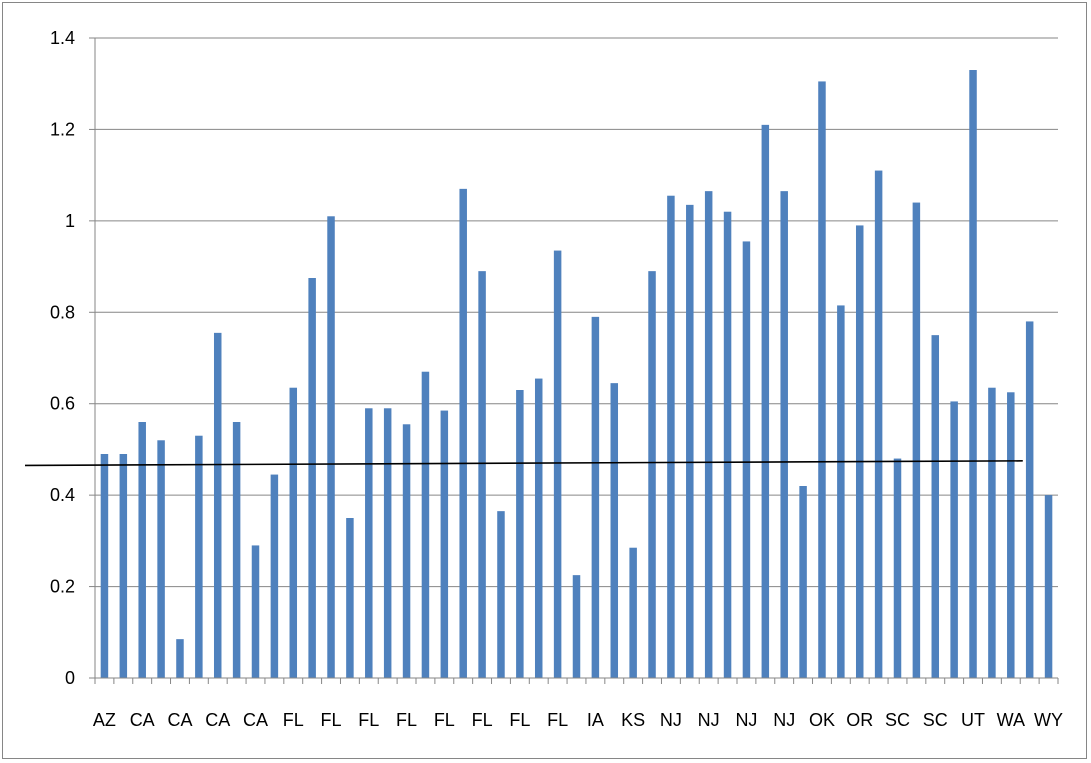  What do you see at coordinates (62, 38) in the screenshot?
I see `y-tick-label: 1.4` at bounding box center [62, 38].